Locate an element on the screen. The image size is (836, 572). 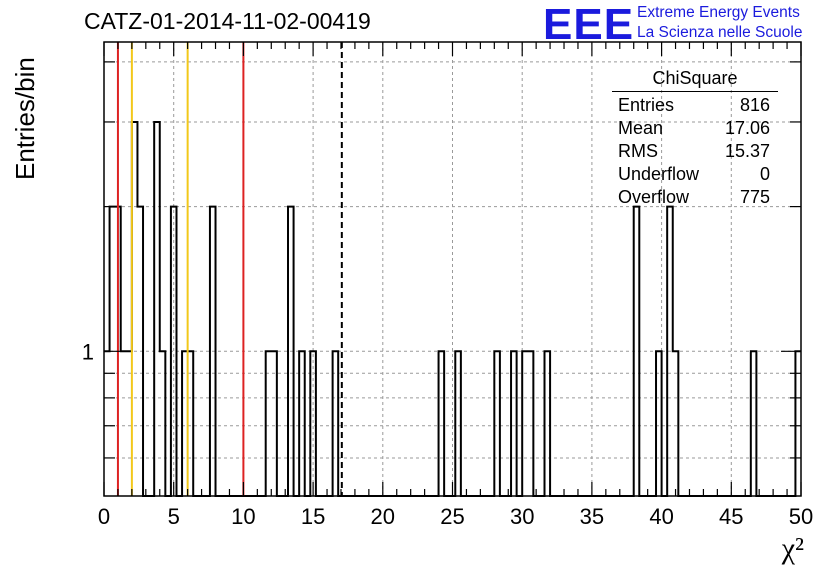
x-axis-label: χ² is located at coordinates (792, 548).